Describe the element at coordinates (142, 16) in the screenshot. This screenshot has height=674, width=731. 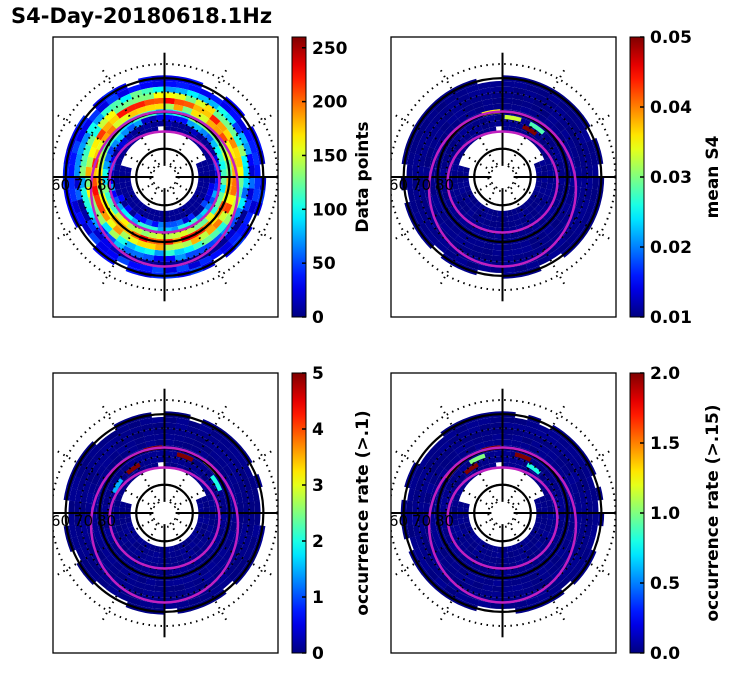
I see `figure-title: S4-Day-20180618.1Hz` at that location.